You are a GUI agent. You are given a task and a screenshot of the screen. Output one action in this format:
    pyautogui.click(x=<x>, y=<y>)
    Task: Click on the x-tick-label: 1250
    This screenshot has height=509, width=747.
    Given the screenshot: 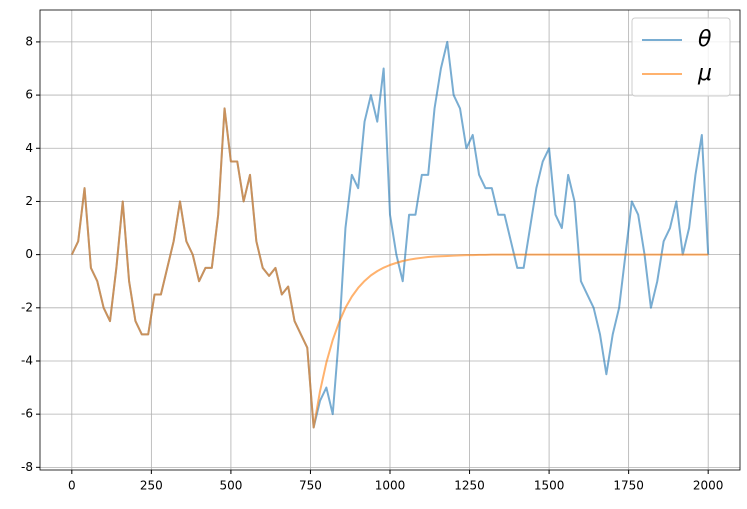 What is the action you would take?
    pyautogui.click(x=469, y=486)
    